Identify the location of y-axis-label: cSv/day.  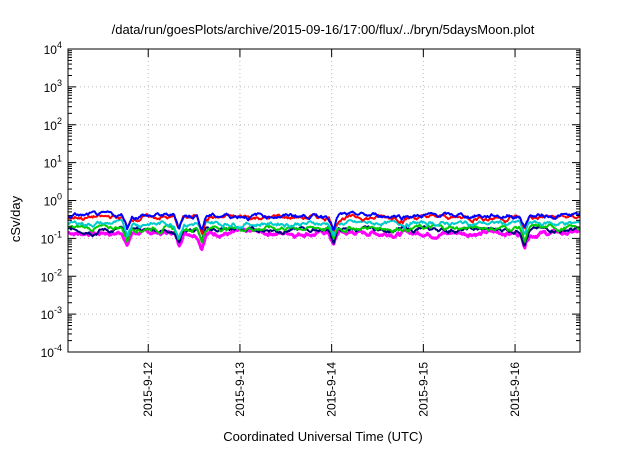
(15, 218).